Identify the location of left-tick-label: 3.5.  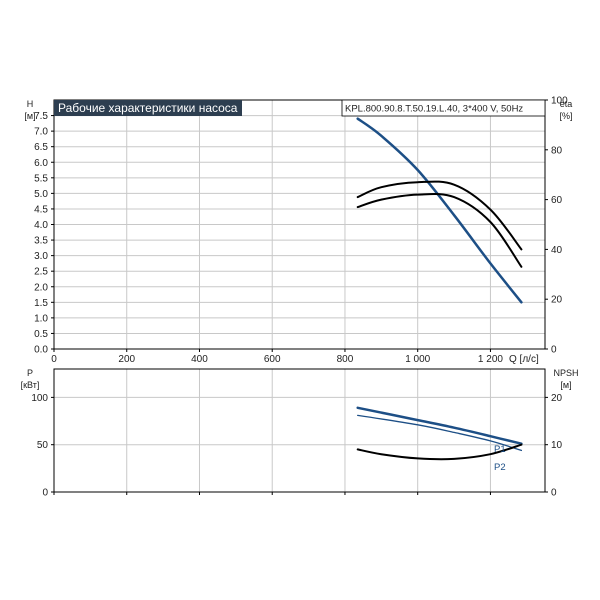
(41, 241).